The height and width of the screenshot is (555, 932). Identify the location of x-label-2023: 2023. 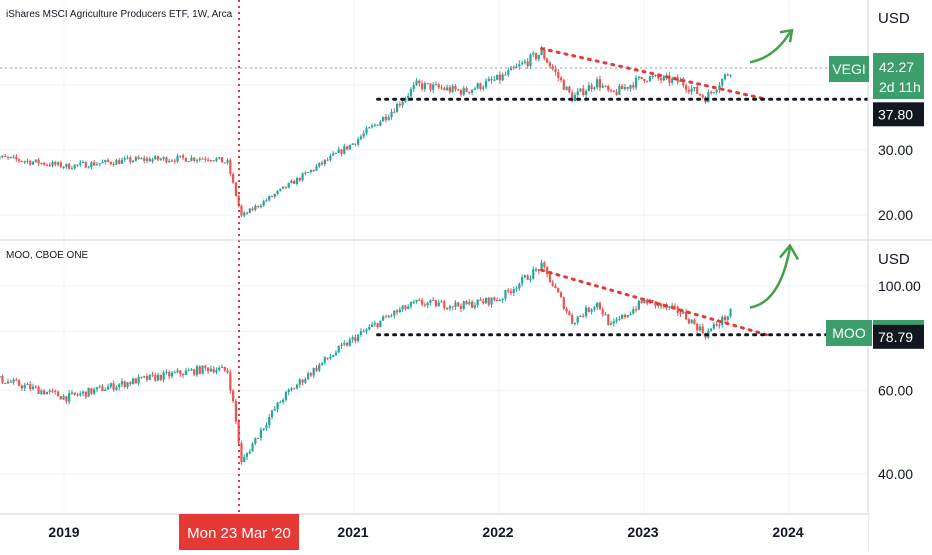
(642, 532).